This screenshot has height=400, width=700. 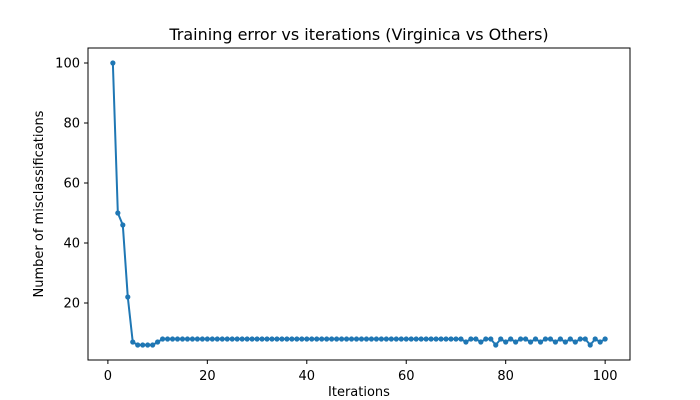 I want to click on y-tick-label: 100, so click(x=67, y=64).